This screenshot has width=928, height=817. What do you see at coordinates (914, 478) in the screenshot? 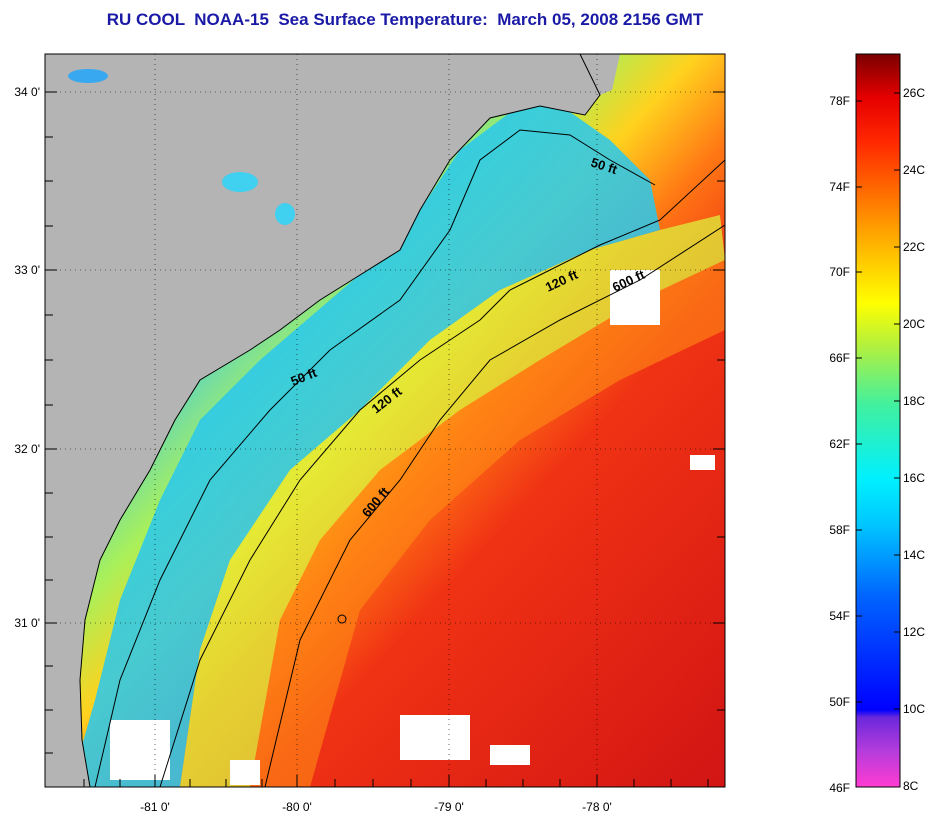
I see `colorbar-label-c: 16C` at bounding box center [914, 478].